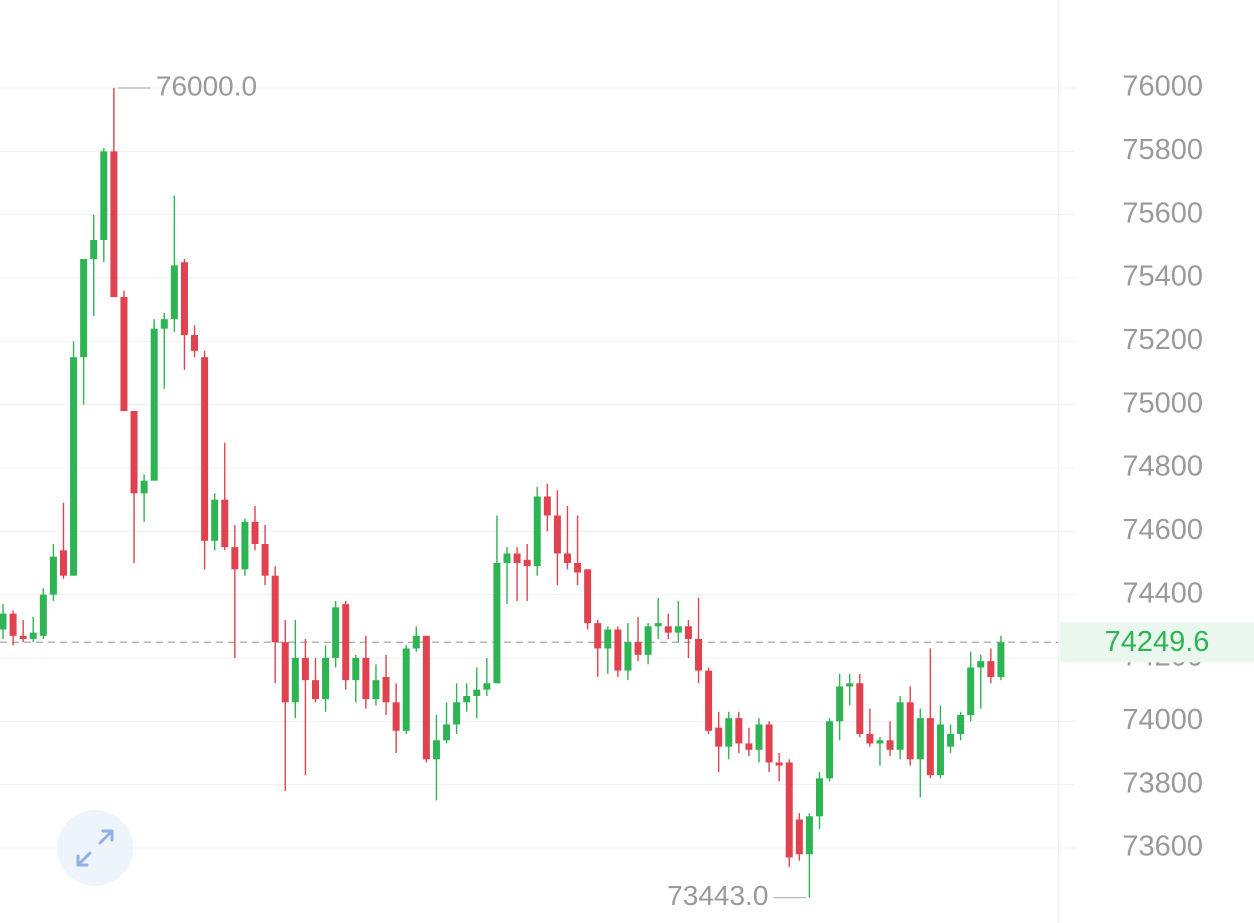 The image size is (1254, 923). What do you see at coordinates (1162, 213) in the screenshot?
I see `y-tick-label: 75600` at bounding box center [1162, 213].